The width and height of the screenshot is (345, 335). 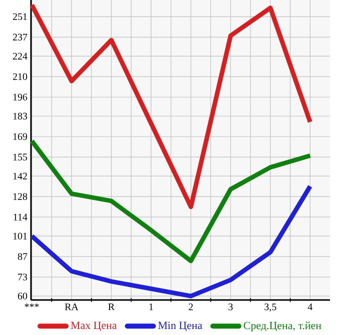 What do you see at coordinates (270, 308) in the screenshot?
I see `x-tick-label: 3,5` at bounding box center [270, 308].